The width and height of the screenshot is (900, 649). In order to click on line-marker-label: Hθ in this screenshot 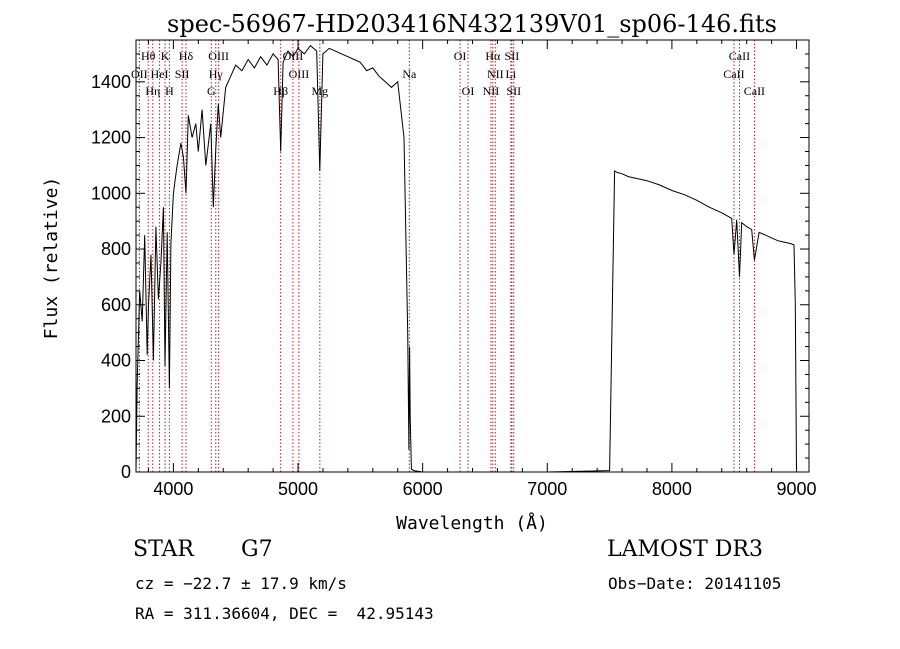, I will do `click(148, 56)`.